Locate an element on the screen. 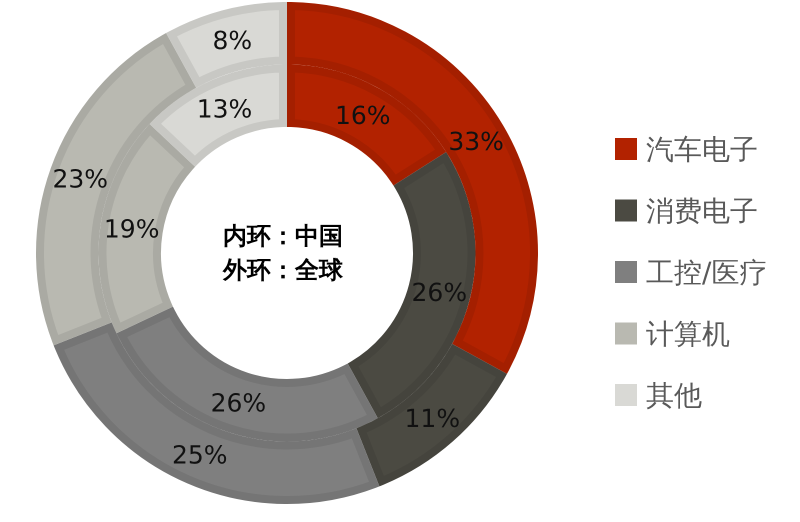 Image resolution: width=800 pixels, height=522 pixels. legend-label: 工控/医疗 is located at coordinates (707, 272).